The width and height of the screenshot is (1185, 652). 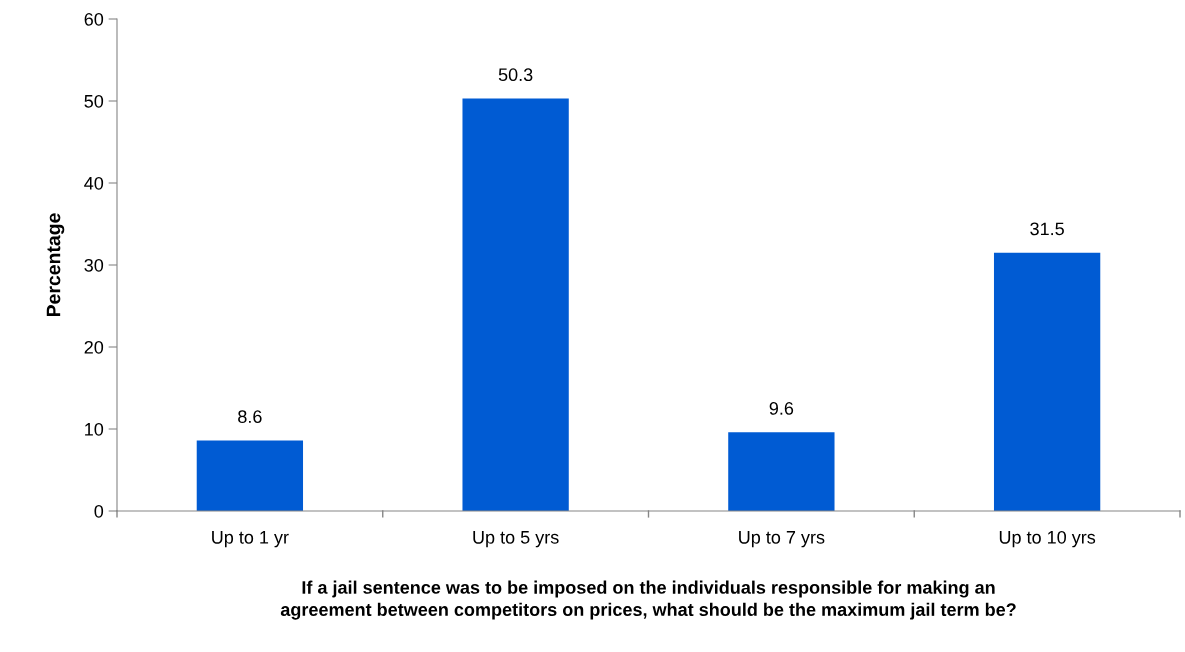 What do you see at coordinates (1047, 539) in the screenshot?
I see `x-tick-label: Up to 10 yrs` at bounding box center [1047, 539].